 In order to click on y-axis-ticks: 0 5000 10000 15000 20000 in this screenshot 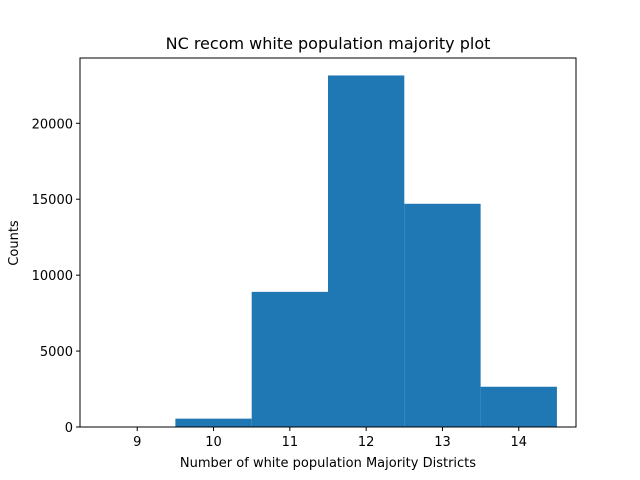, I will do `click(56, 276)`.